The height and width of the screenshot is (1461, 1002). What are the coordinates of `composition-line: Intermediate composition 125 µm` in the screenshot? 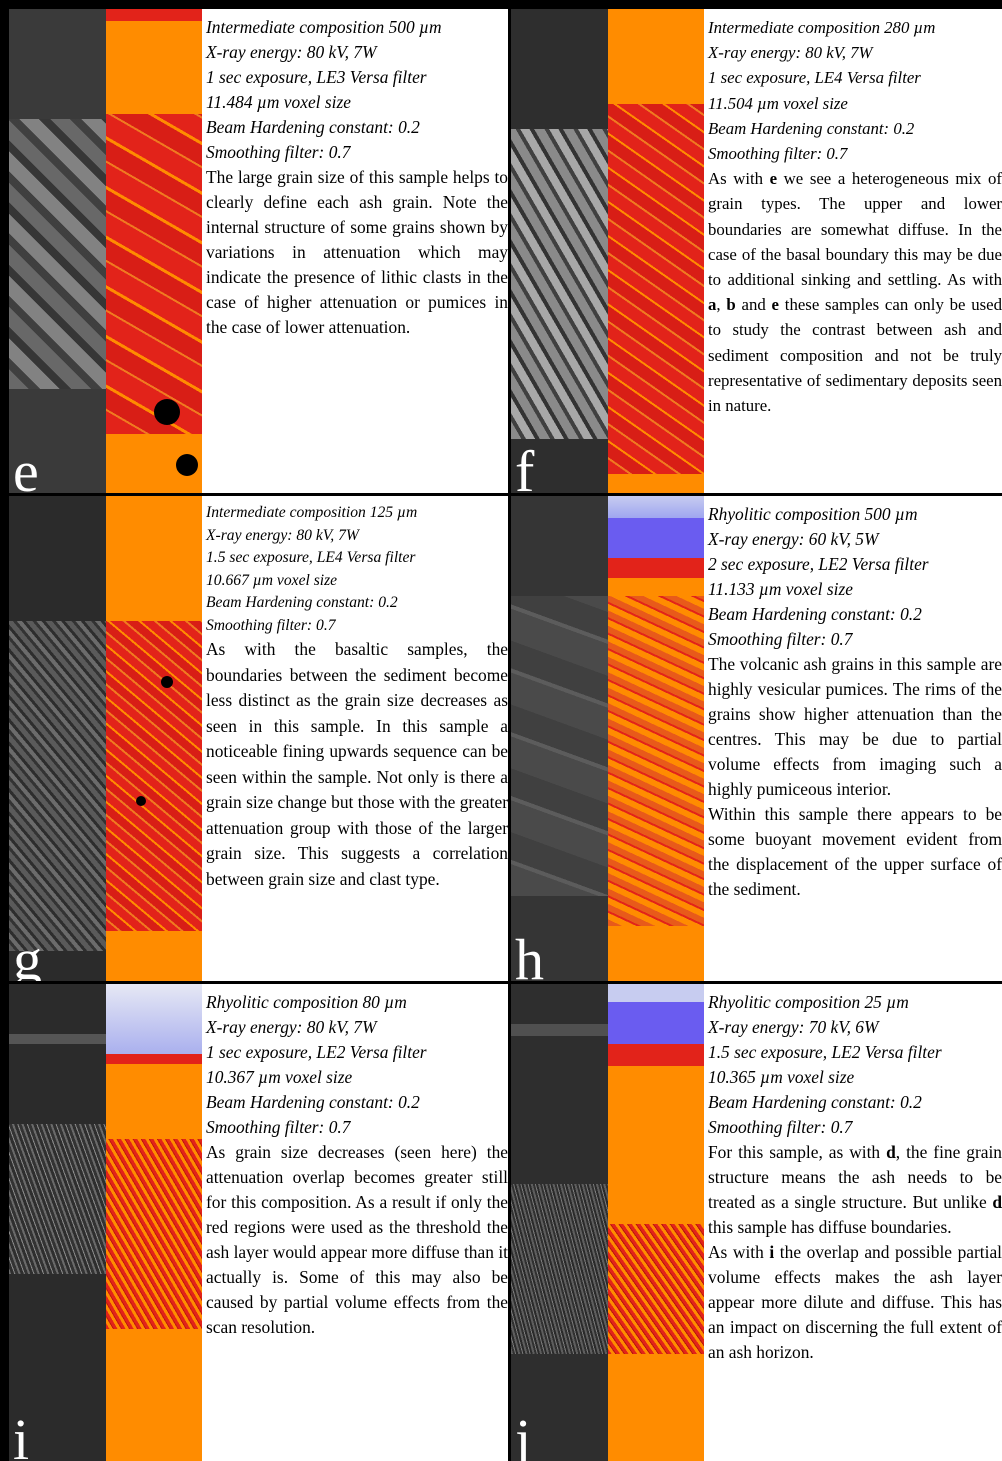 It's located at (312, 512).